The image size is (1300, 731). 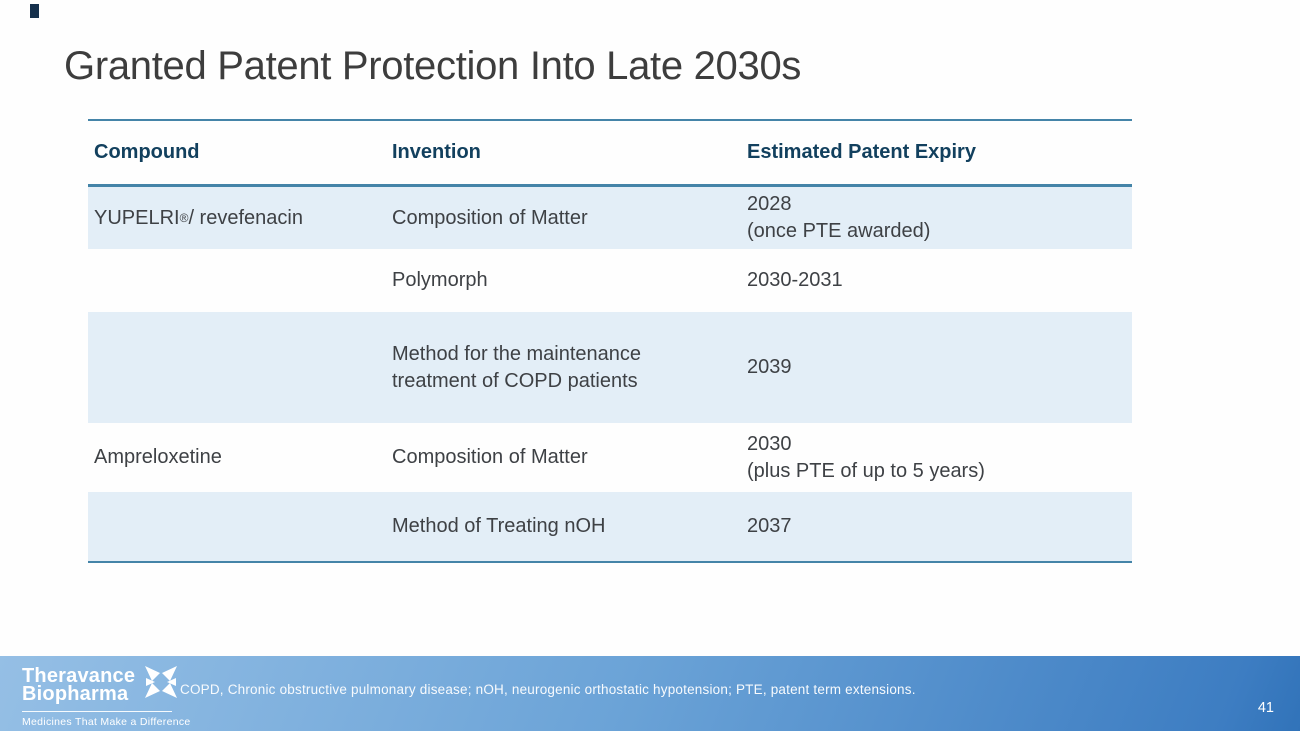 What do you see at coordinates (106, 722) in the screenshot?
I see `logo-tagline: Medicines That Make a Difference` at bounding box center [106, 722].